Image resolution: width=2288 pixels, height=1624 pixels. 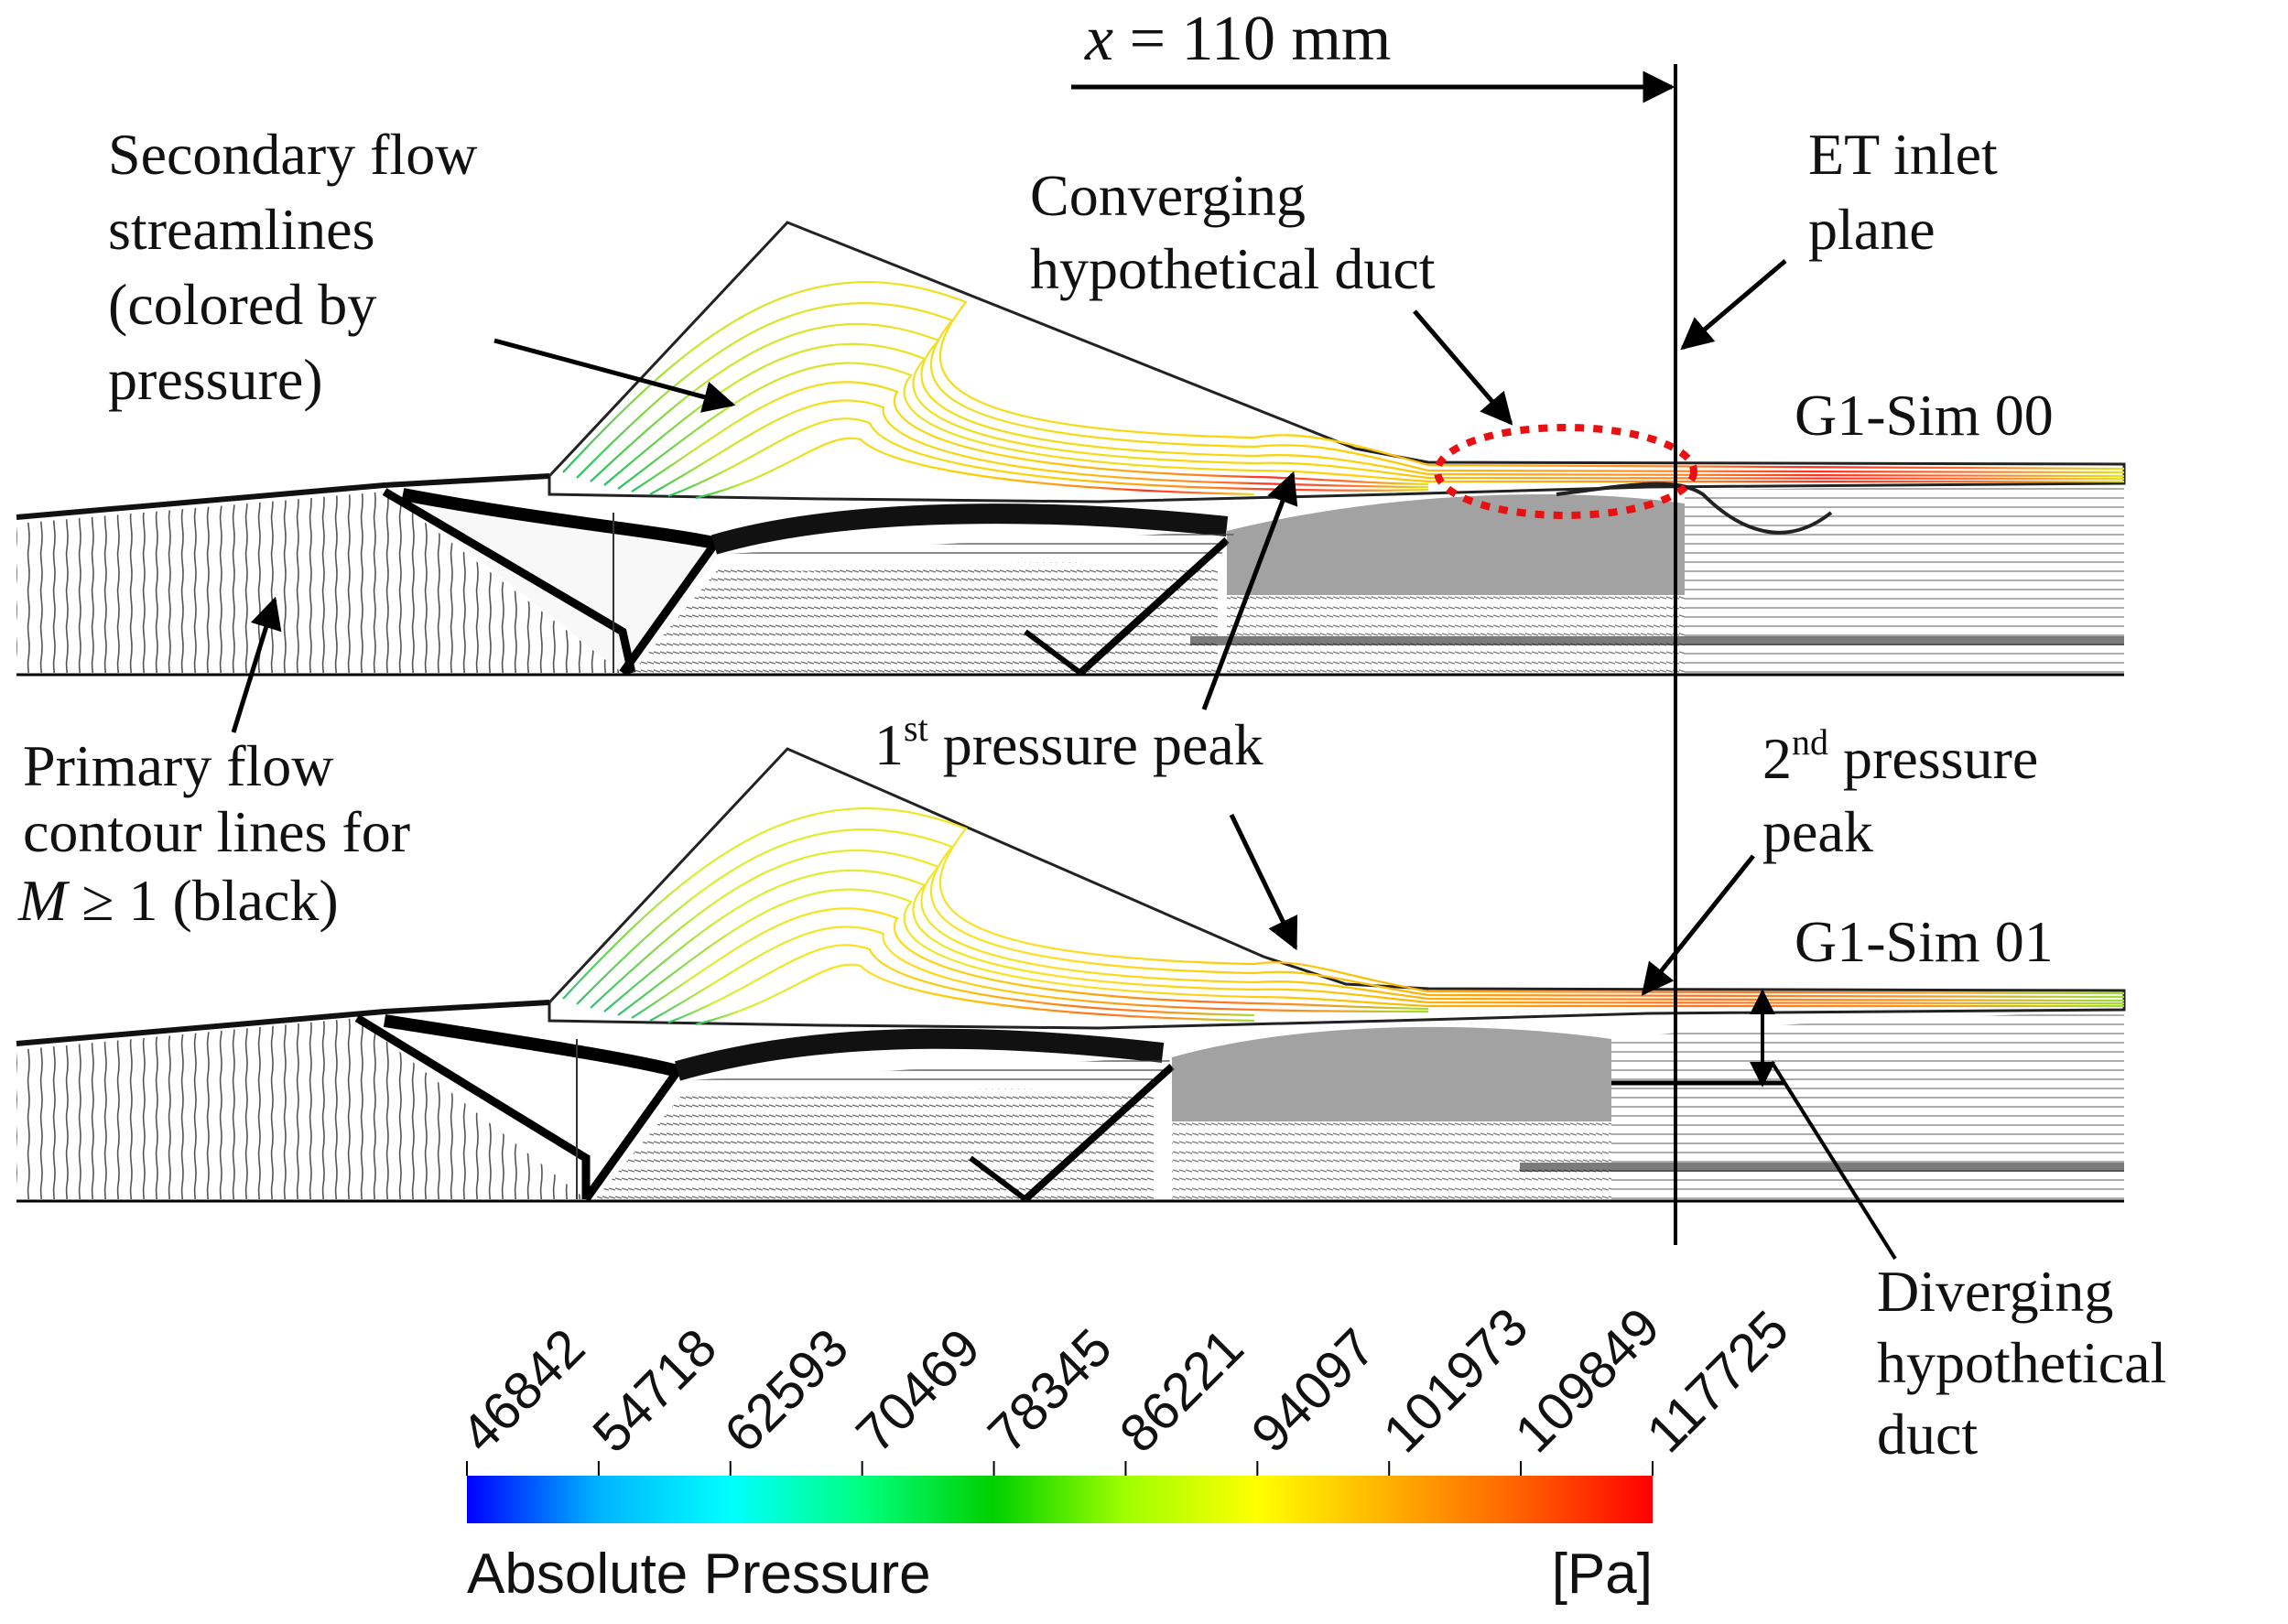 I want to click on panel-label-sim01: G1-Sim 01, so click(x=1925, y=941).